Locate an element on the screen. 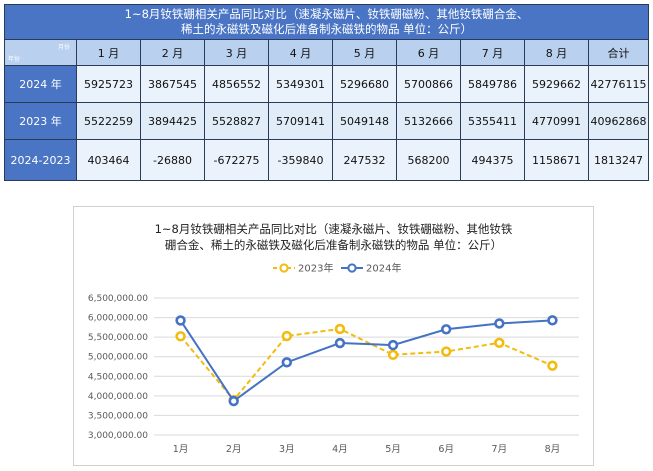  table-cell: -672275 is located at coordinates (236, 160).